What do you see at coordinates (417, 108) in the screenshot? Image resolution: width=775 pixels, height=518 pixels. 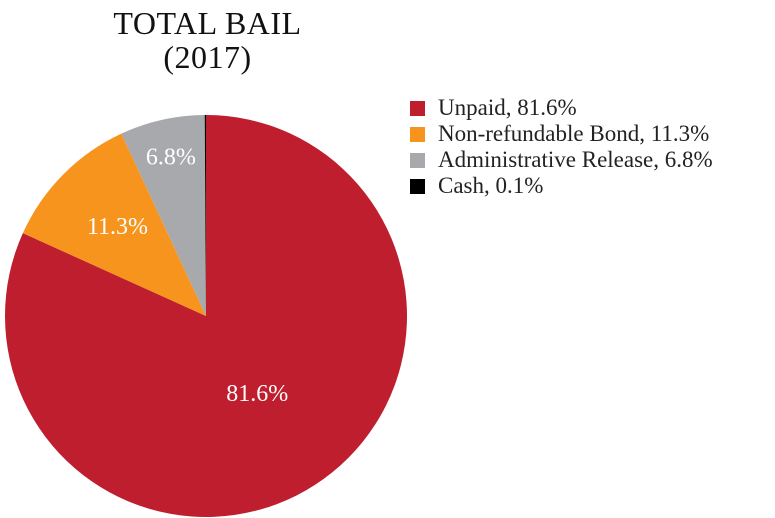 I see `legend-swatch-unpaid` at bounding box center [417, 108].